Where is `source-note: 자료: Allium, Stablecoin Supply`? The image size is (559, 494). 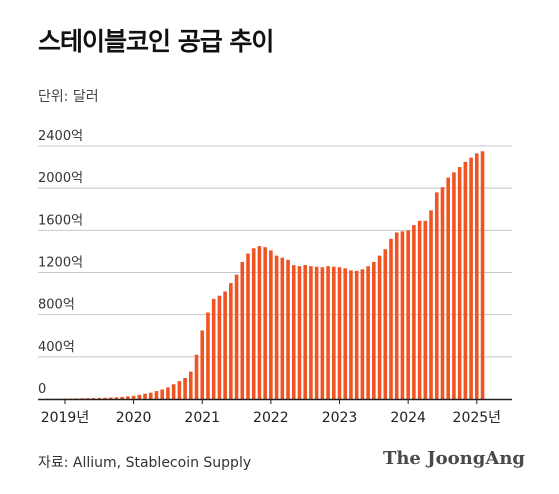 source-note: 자료: Allium, Stablecoin Supply is located at coordinates (145, 463).